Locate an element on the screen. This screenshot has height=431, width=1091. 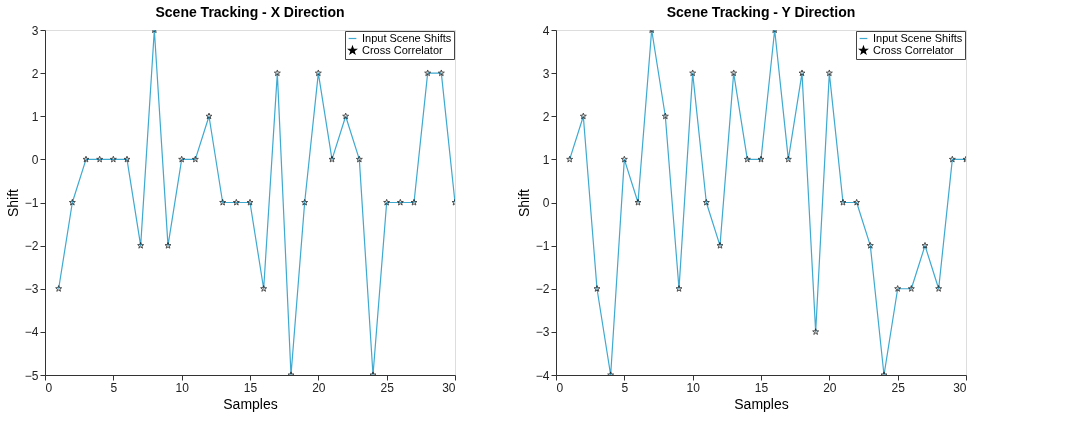
y-tick-label: −5 is located at coordinates (31, 375).